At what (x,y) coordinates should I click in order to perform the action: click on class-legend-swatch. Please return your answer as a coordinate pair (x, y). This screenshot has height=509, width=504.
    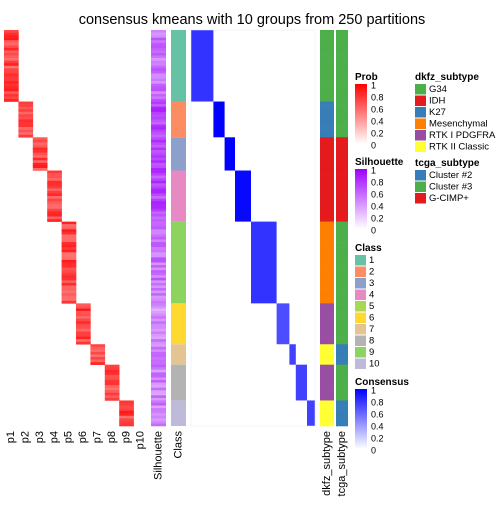
    Looking at the image, I should click on (360, 271).